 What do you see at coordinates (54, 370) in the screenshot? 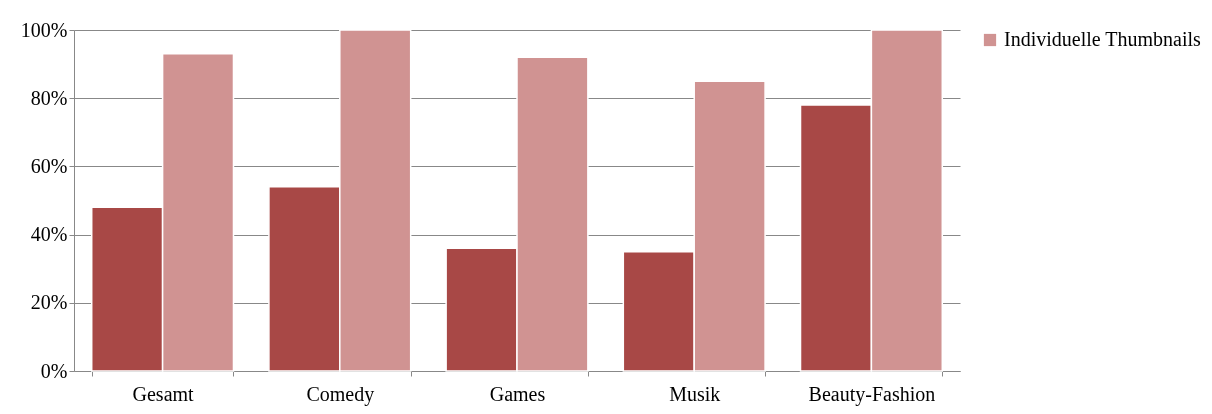
I see `y-tick-label: 0%` at bounding box center [54, 370].